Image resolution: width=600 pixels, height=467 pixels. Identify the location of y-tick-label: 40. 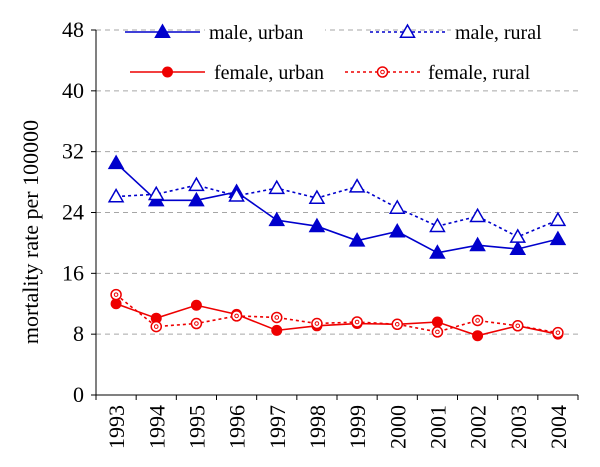
(73, 90).